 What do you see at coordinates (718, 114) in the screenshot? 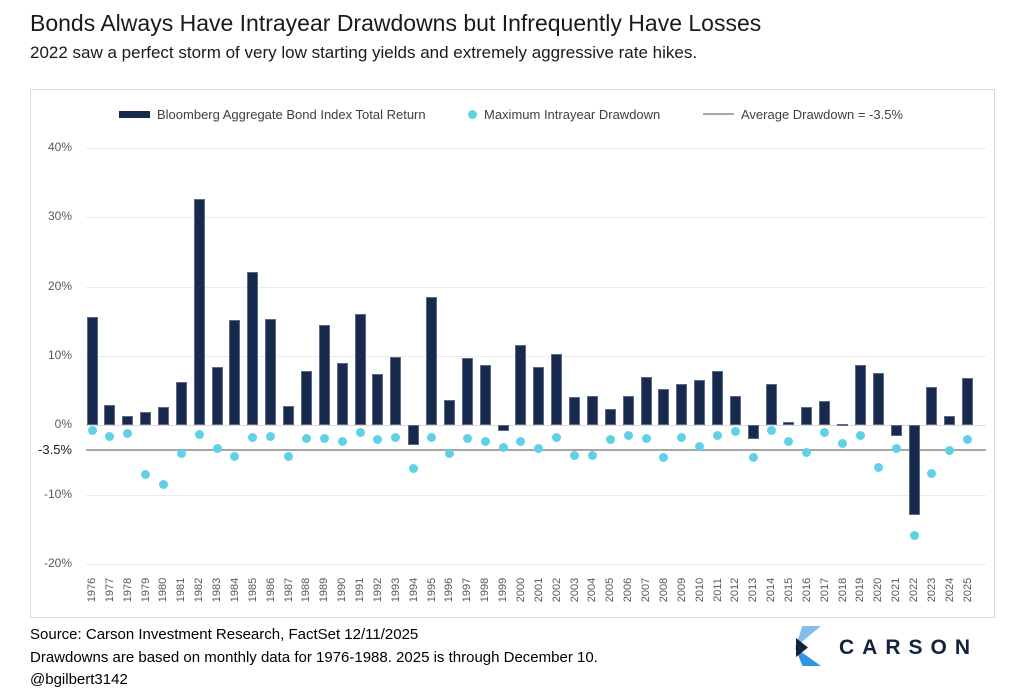
I see `line-swatch-icon` at bounding box center [718, 114].